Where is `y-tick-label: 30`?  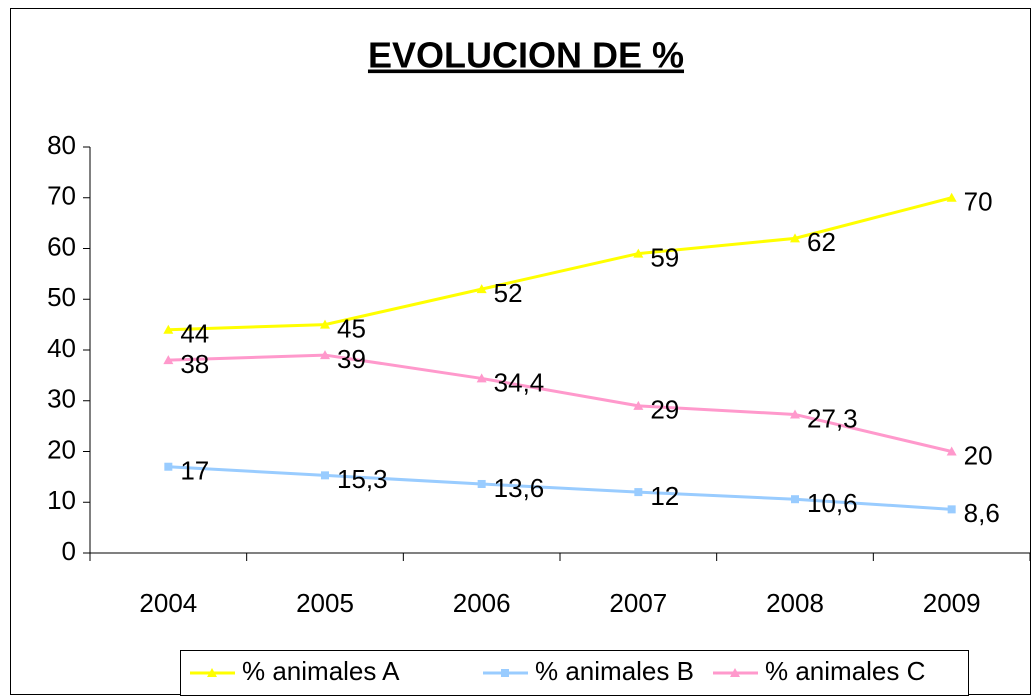
y-tick-label: 30 is located at coordinates (61, 399).